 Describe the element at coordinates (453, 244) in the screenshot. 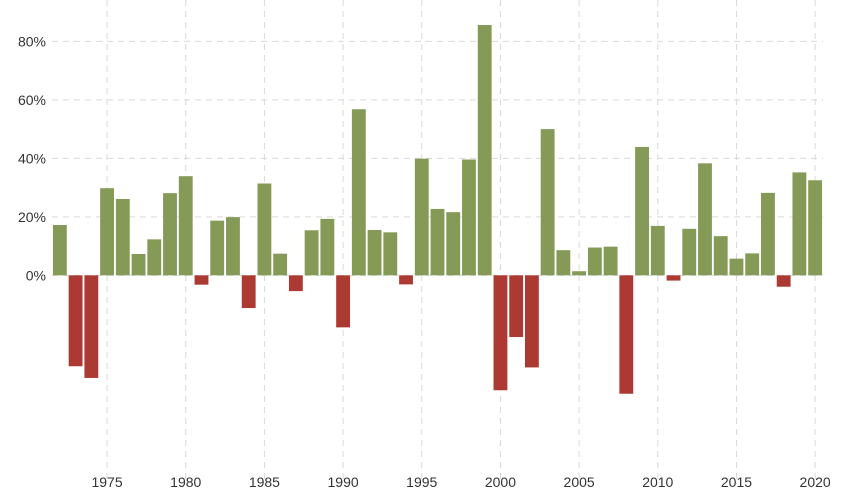

I see `bar-1997` at that location.